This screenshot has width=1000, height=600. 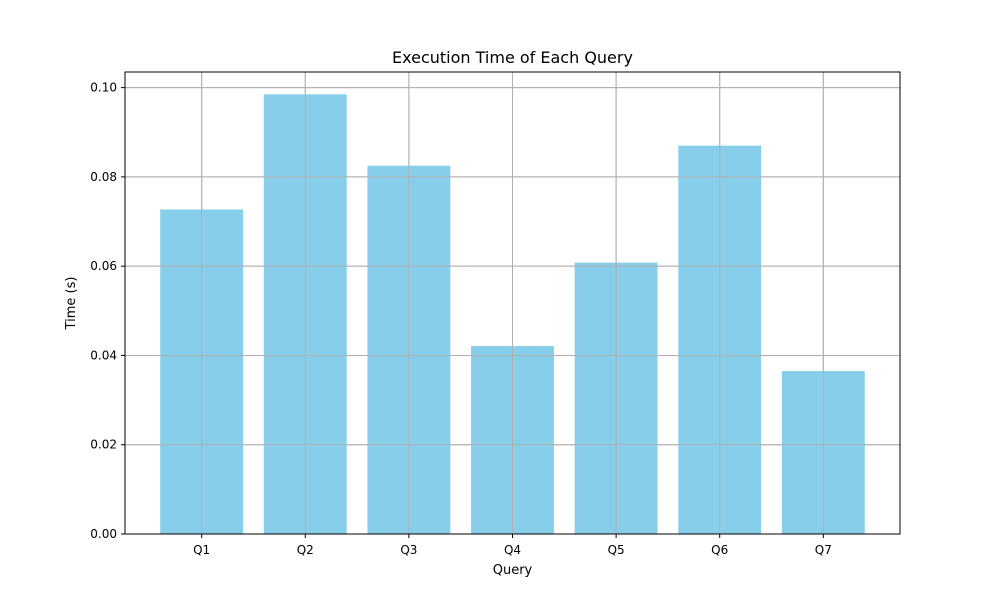 What do you see at coordinates (103, 88) in the screenshot?
I see `y-tick-label: 0.10` at bounding box center [103, 88].